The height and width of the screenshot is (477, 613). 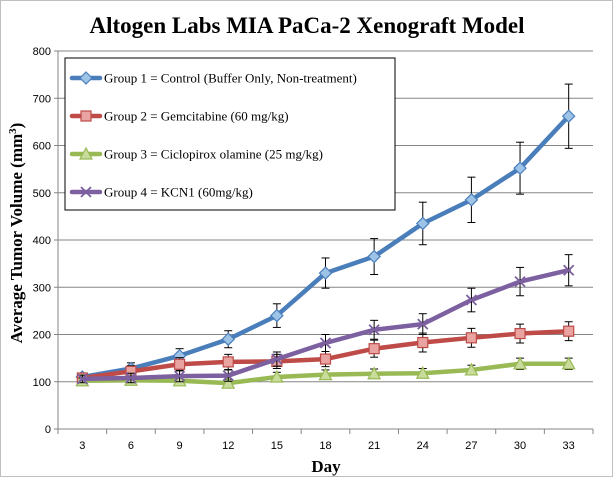 What do you see at coordinates (178, 192) in the screenshot?
I see `legend-label: Group 4 = KCN1 (60mg/kg)` at bounding box center [178, 192].